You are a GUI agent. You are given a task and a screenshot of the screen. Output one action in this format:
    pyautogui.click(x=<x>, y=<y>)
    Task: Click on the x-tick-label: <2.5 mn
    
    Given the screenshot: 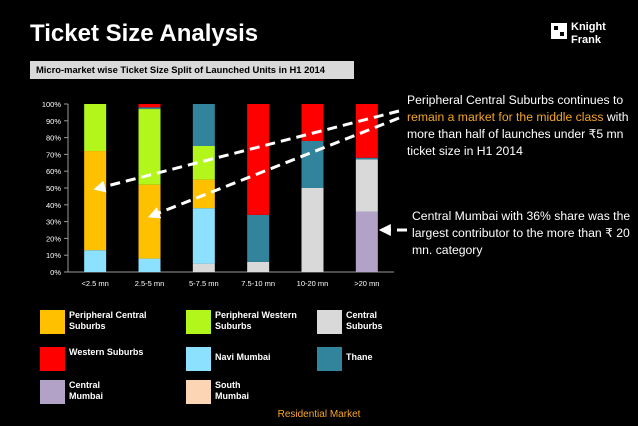 What is the action you would take?
    pyautogui.click(x=95, y=283)
    